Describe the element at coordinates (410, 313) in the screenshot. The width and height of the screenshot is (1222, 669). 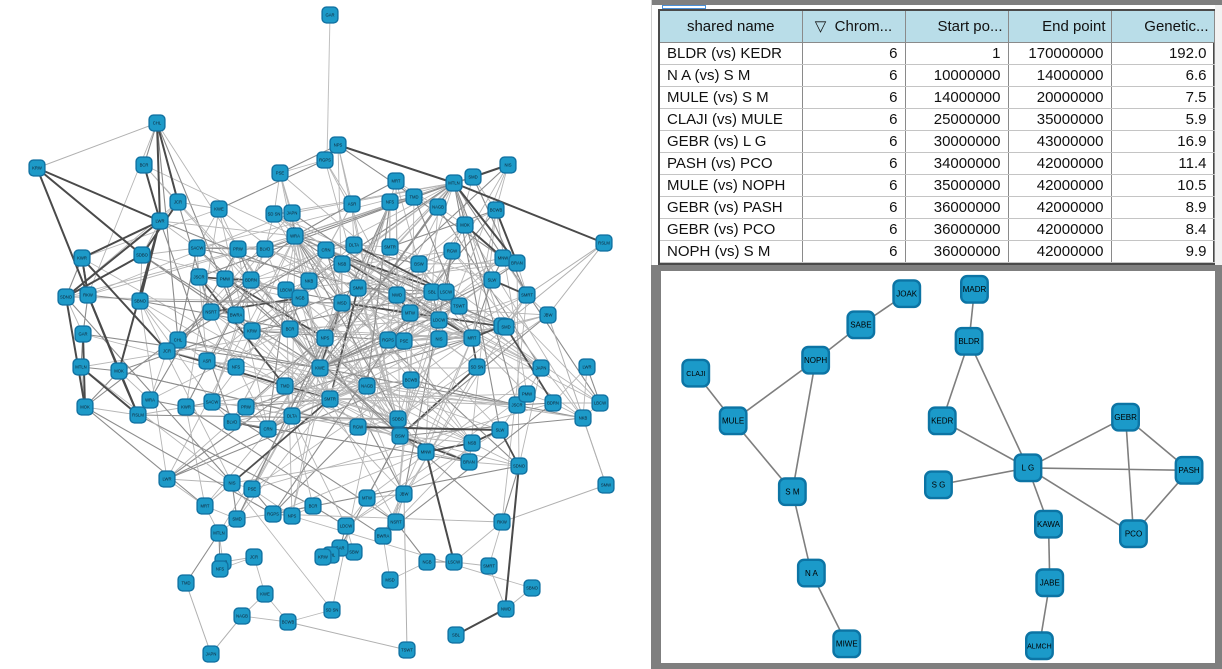
I see `svg-text: MTW` at that location.